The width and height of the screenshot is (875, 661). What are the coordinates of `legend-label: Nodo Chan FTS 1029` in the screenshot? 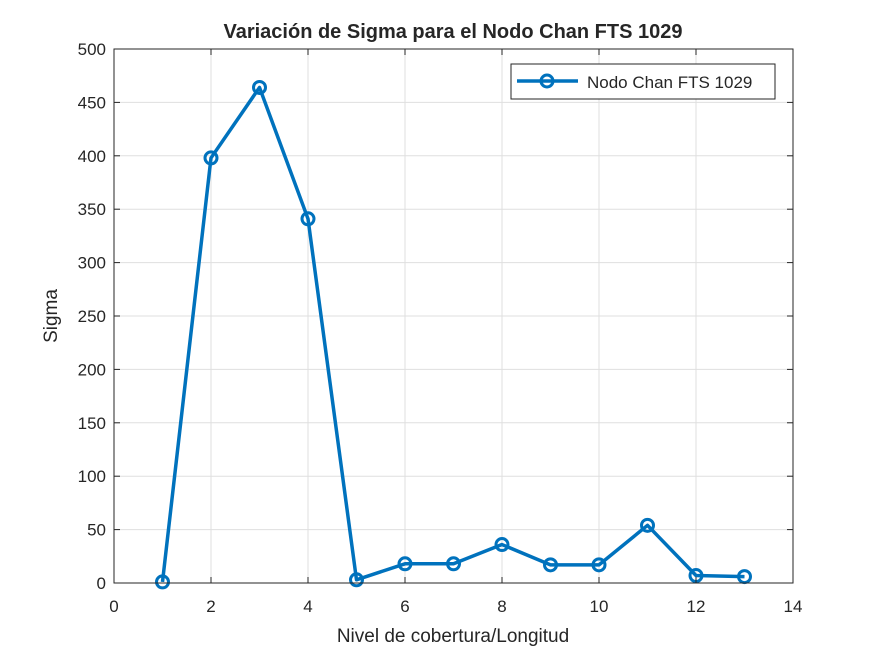 It's located at (669, 82).